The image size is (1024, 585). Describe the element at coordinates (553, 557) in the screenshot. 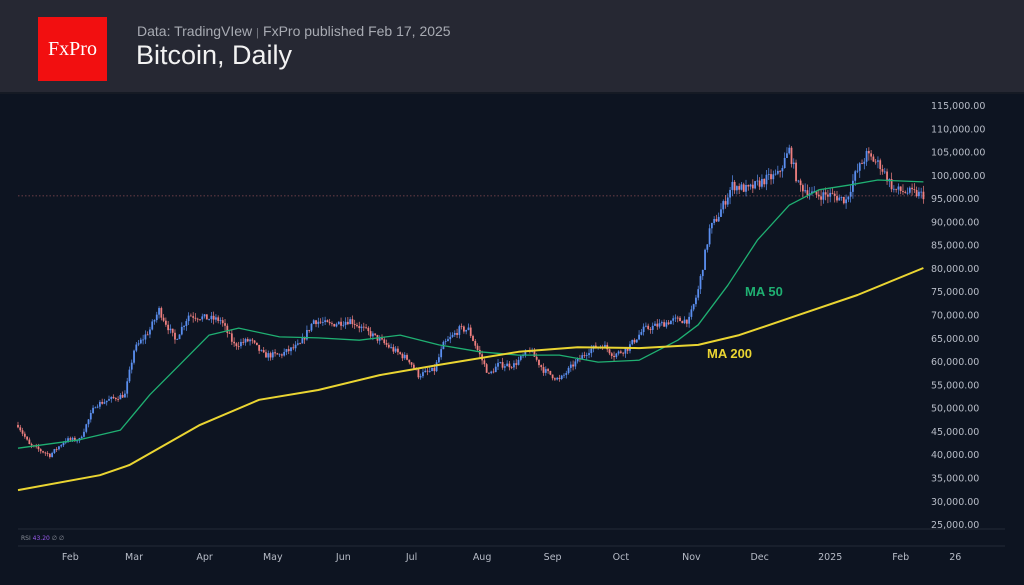

I see `x-tick-label: Sep` at that location.